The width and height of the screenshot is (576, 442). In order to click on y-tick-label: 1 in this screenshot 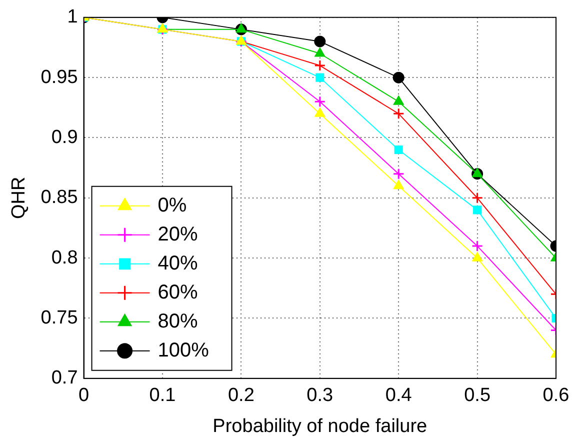, I will do `click(72, 17)`.